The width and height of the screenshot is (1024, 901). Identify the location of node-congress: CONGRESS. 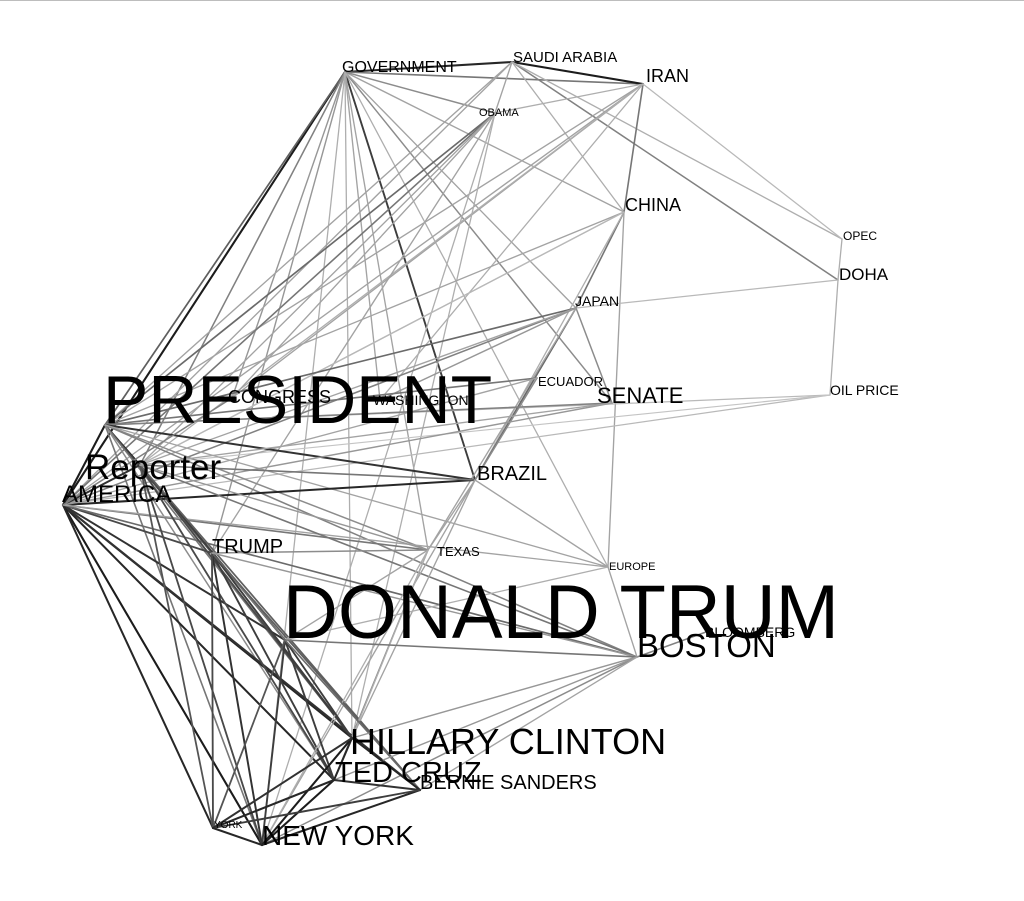
(279, 397).